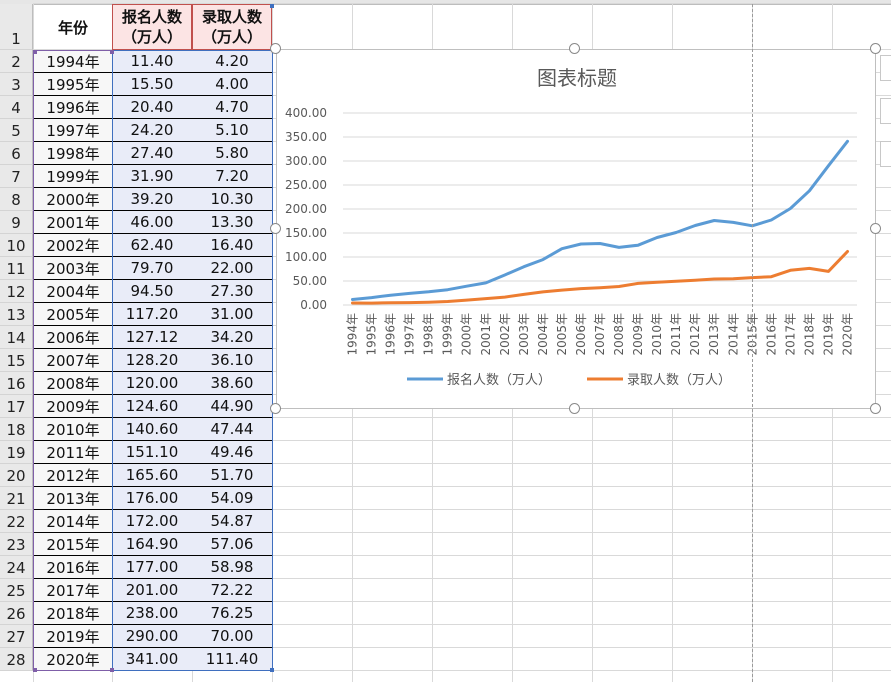 This screenshot has height=682, width=891. Describe the element at coordinates (152, 222) in the screenshot. I see `applicants-cell: 46.00` at that location.